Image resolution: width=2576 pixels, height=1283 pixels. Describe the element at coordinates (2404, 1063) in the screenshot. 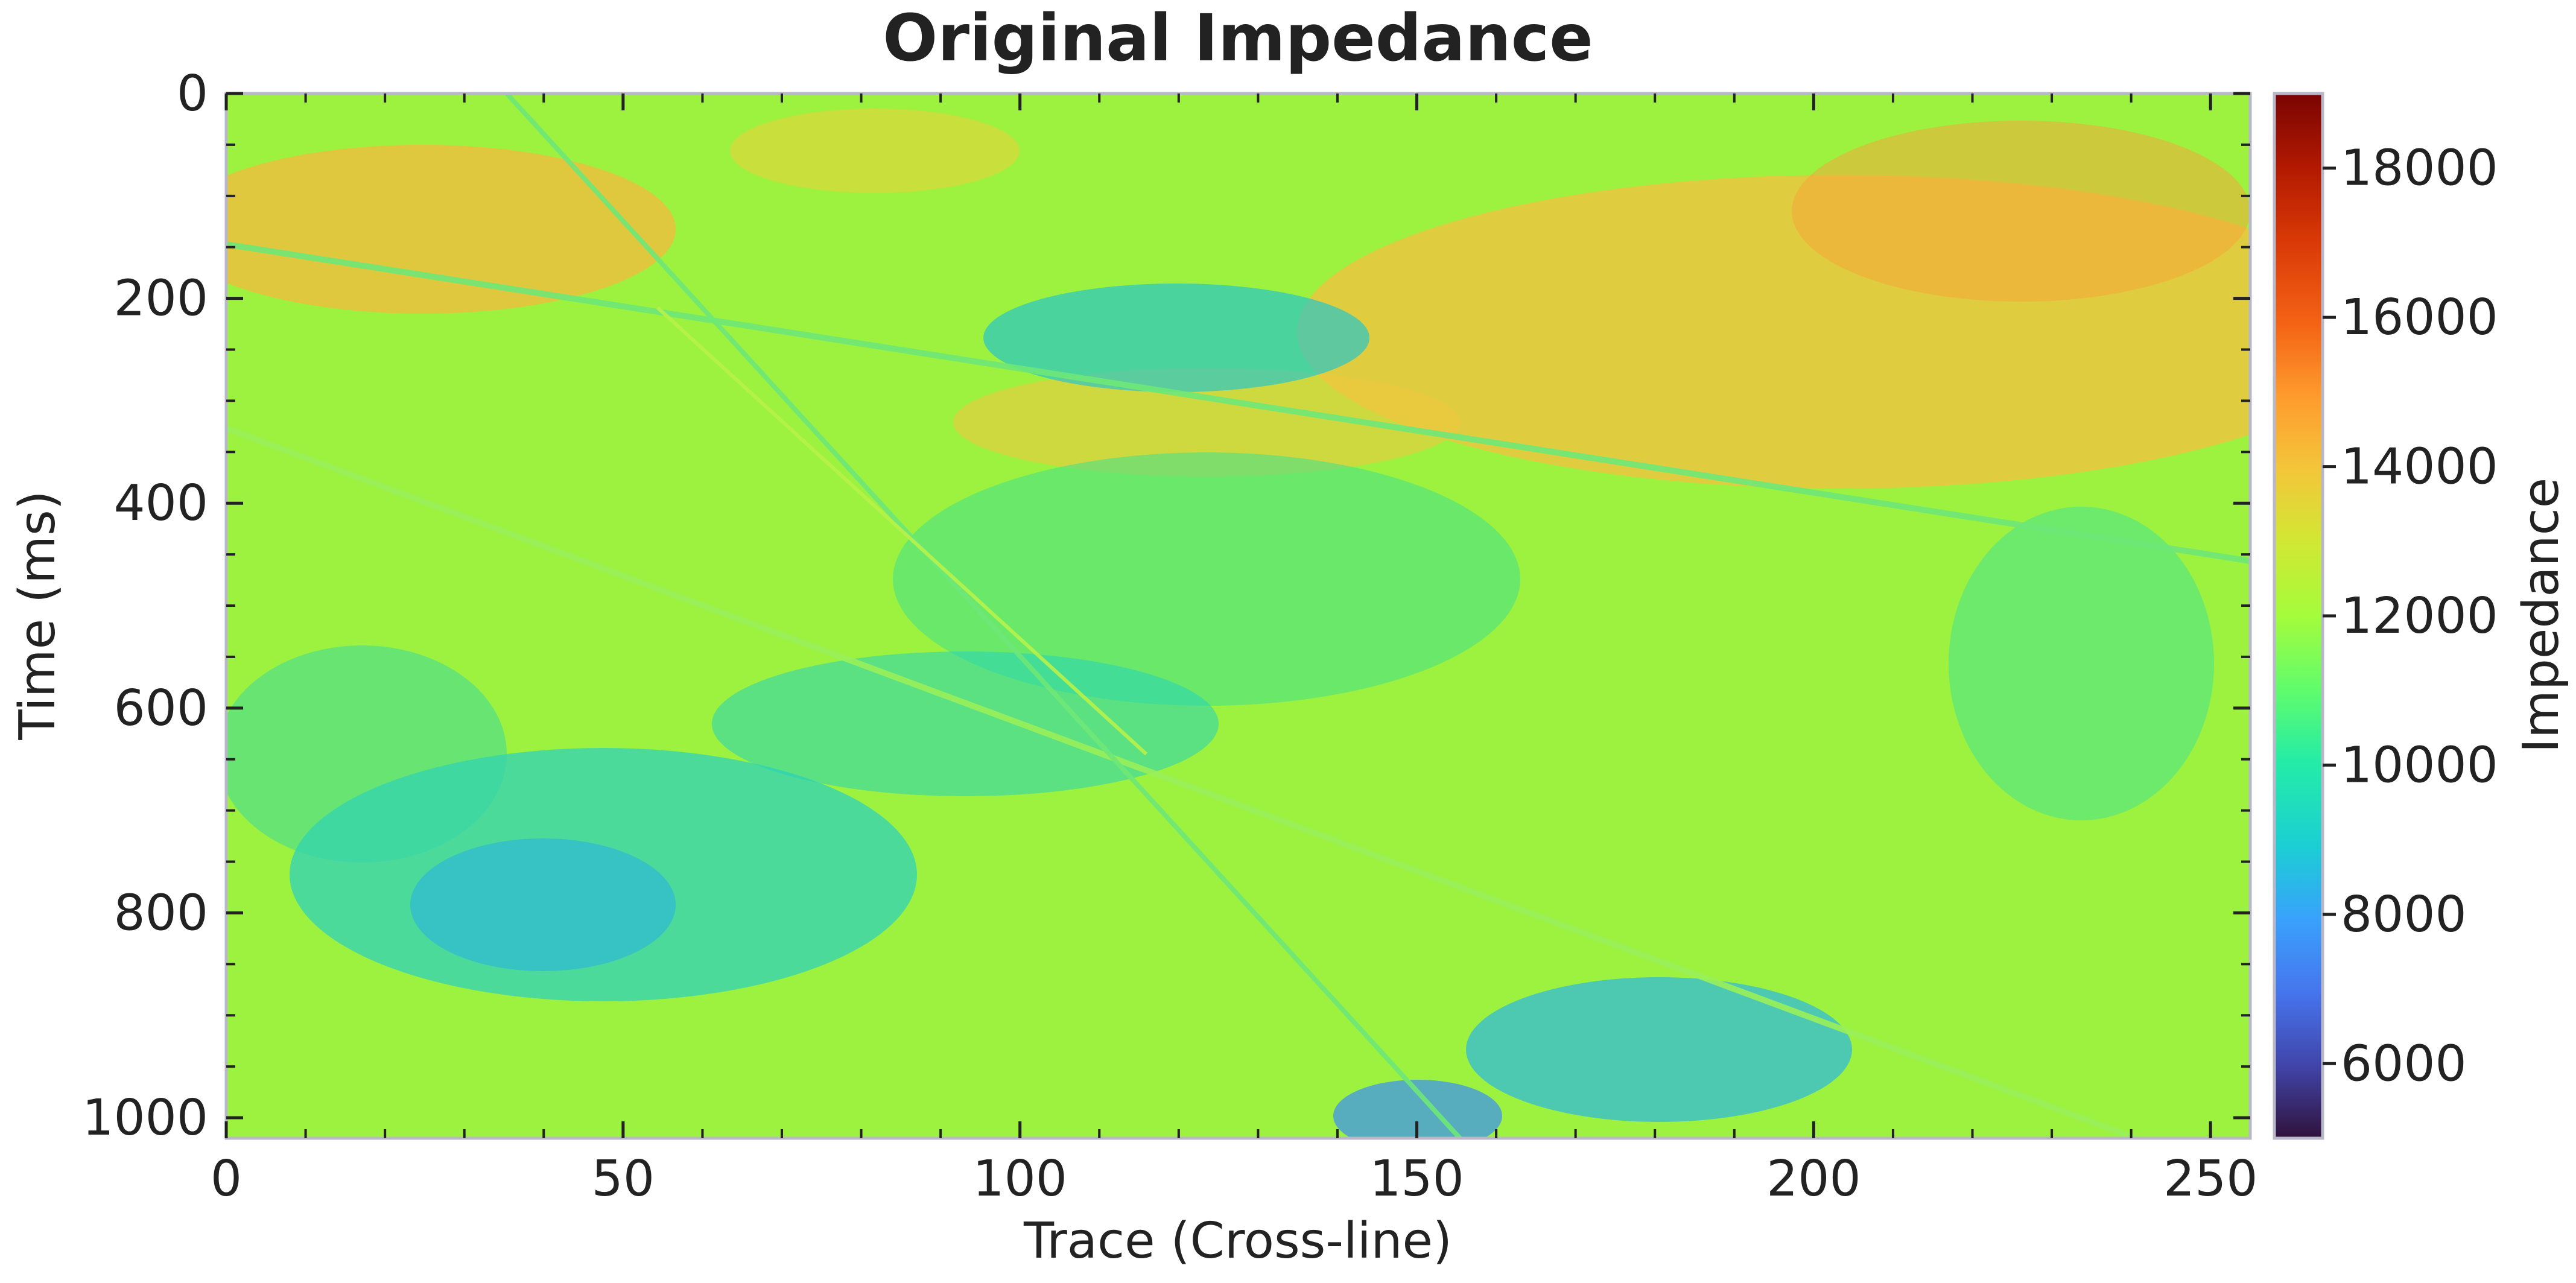

I see `colorbar-tick-label: 6000` at that location.